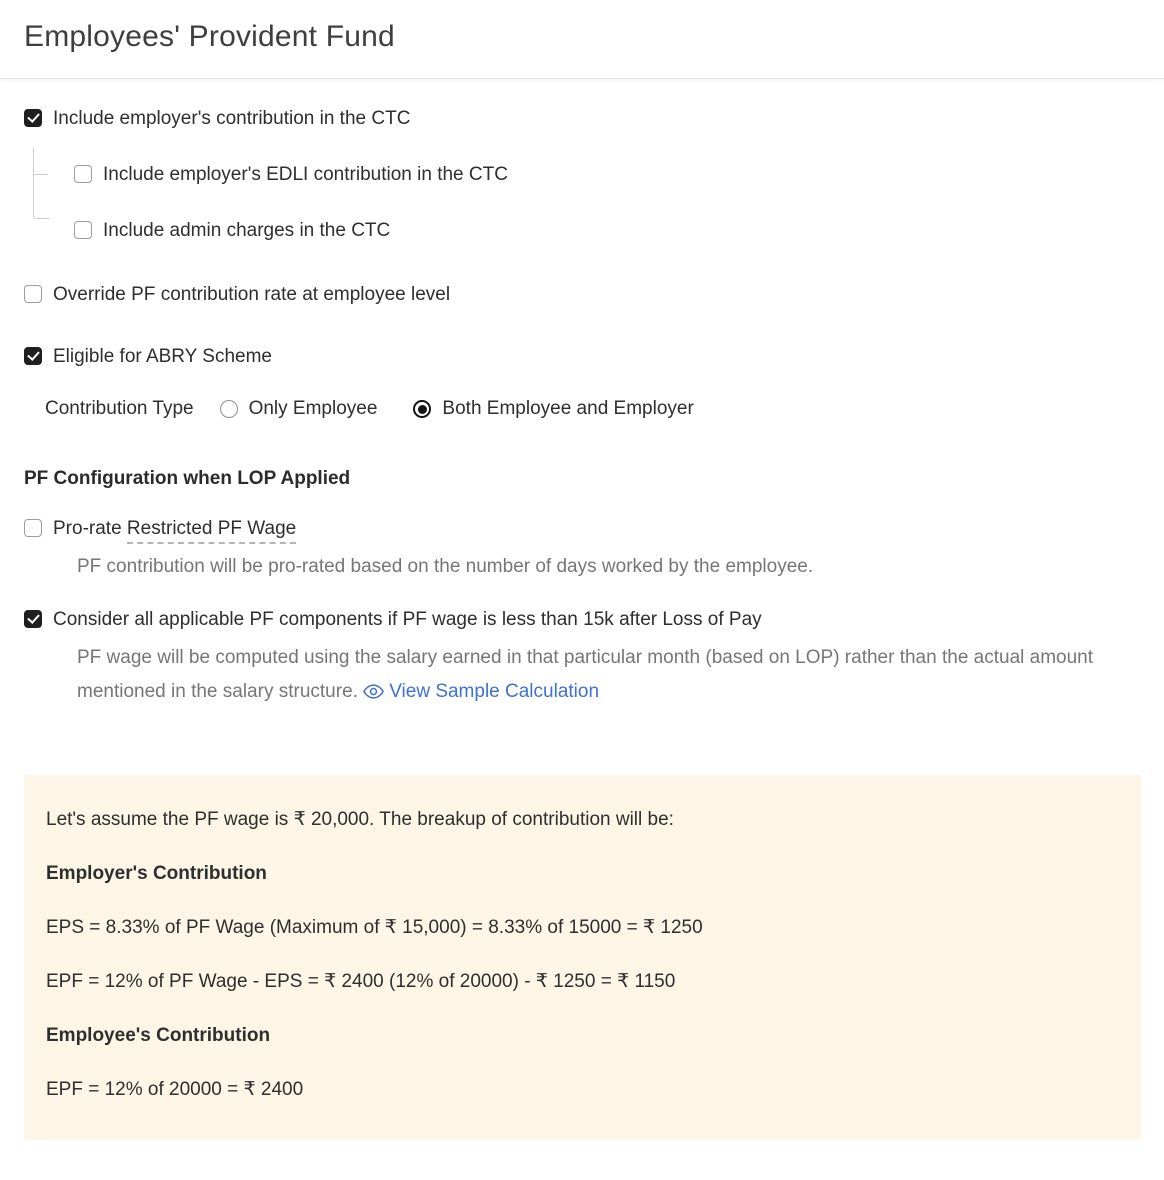 This screenshot has width=1164, height=1180. I want to click on contribution-type-label: Contribution Type, so click(119, 408).